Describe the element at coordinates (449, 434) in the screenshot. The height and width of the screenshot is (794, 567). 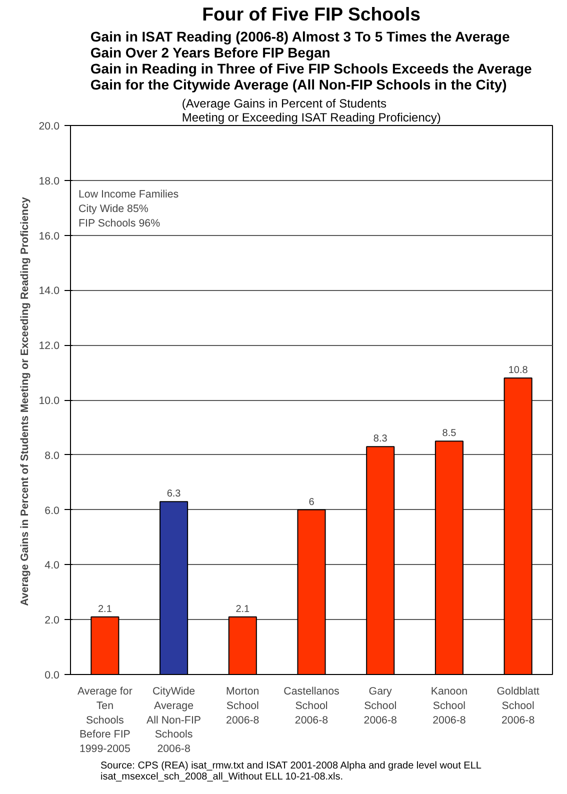
I see `data-label: 8.5` at that location.